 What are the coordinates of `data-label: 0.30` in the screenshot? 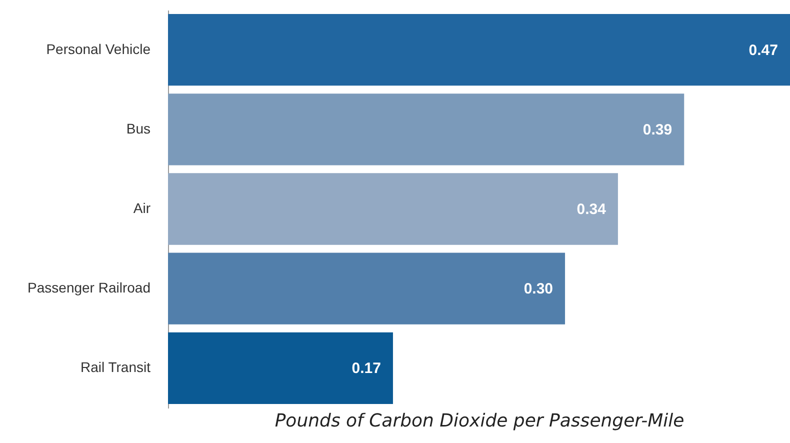 It's located at (539, 289).